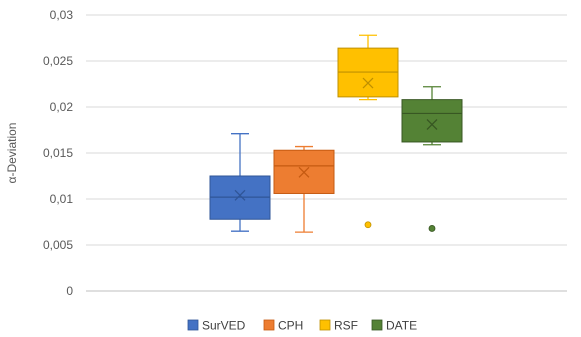 The width and height of the screenshot is (581, 337). I want to click on y-axis-tick-labels: 0 0,005 0,01 0,015 0,02 0,025 0,03, so click(58, 153).